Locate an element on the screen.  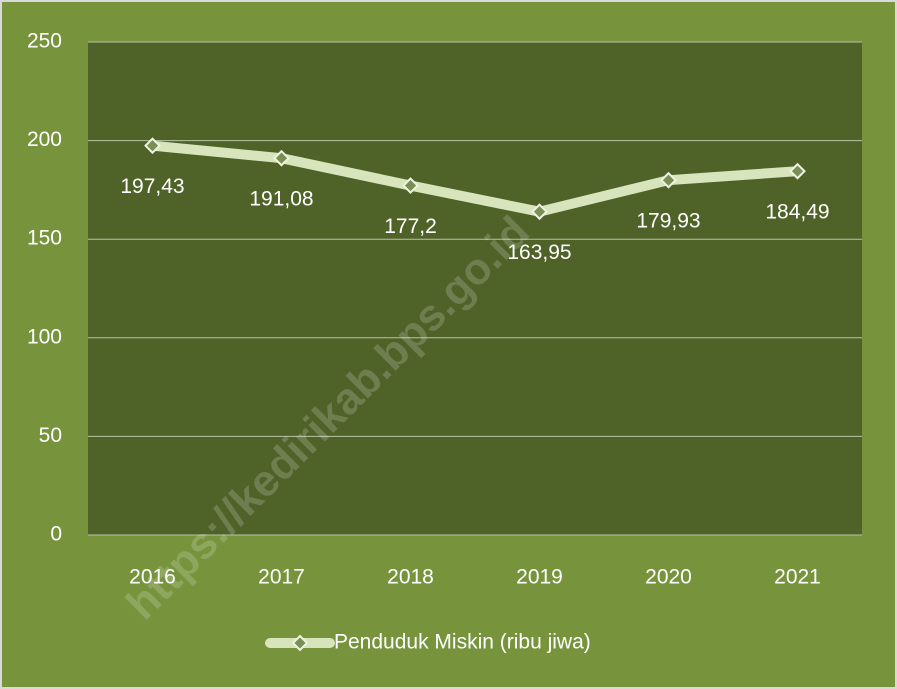
legend-label: Penduduk Miskin (ribu jiwa) is located at coordinates (462, 642).